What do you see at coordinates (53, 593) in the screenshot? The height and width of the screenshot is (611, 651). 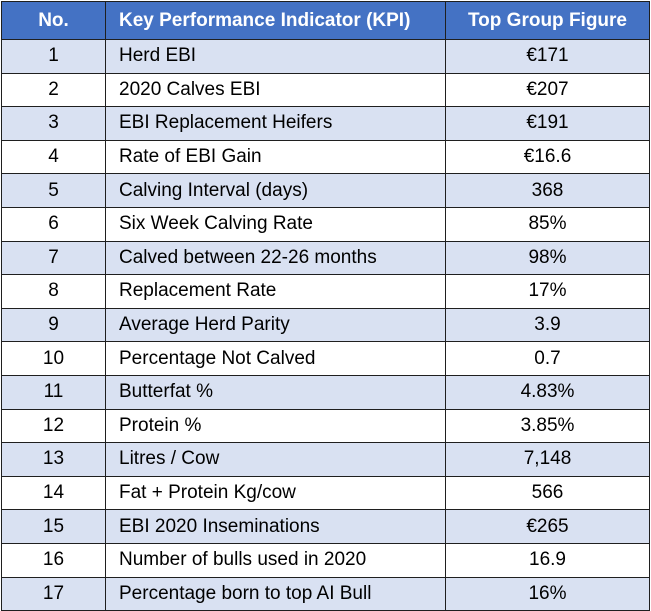 I see `row-number: 17` at bounding box center [53, 593].